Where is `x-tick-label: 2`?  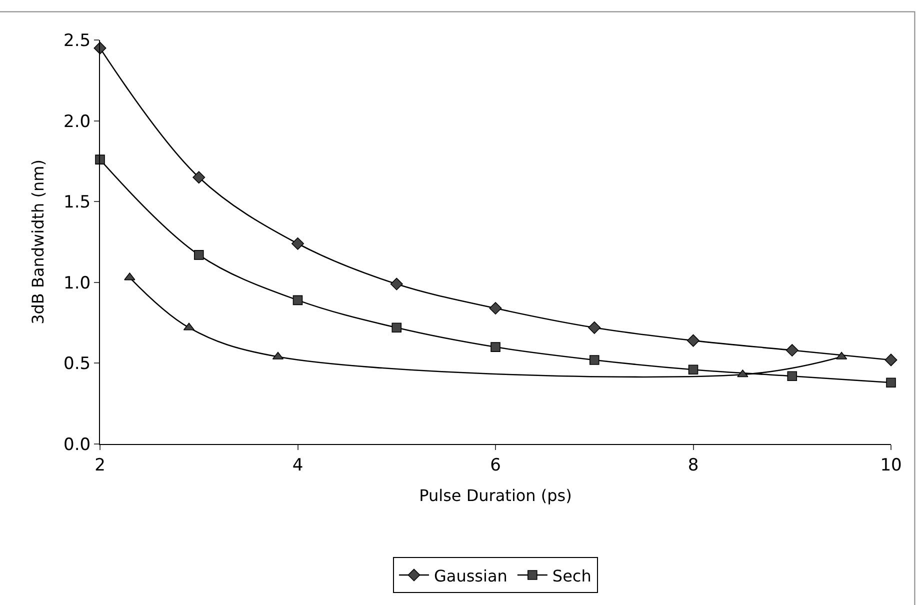 x-tick-label: 2 is located at coordinates (100, 465).